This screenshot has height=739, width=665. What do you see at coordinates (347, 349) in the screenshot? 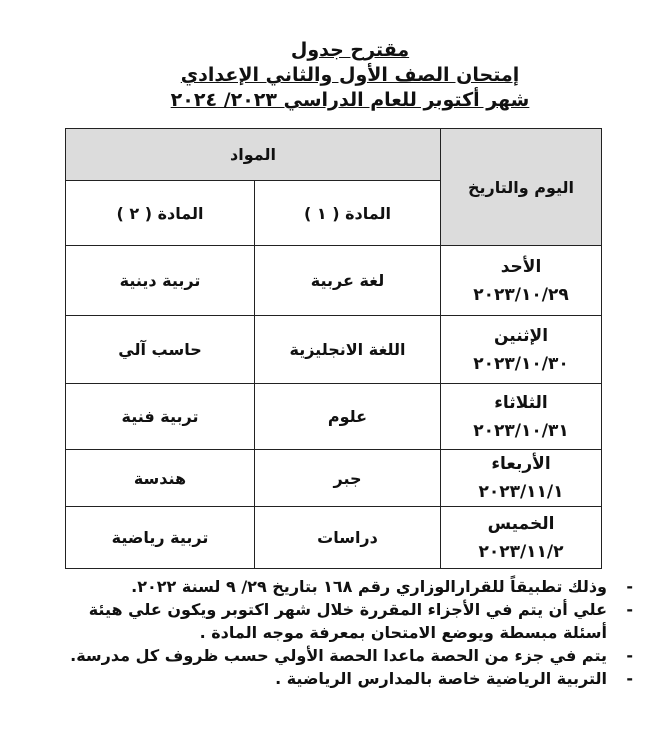
I see `subject-1-cell: اللغة الانجليزية` at bounding box center [347, 349].